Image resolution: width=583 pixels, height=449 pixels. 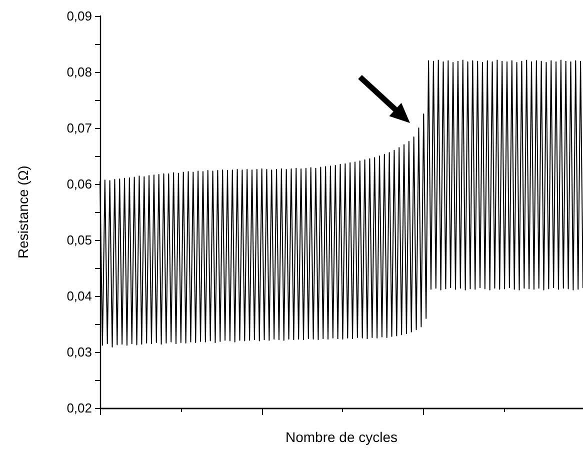 I want to click on y-tick-label: 0,02, so click(x=79, y=408).